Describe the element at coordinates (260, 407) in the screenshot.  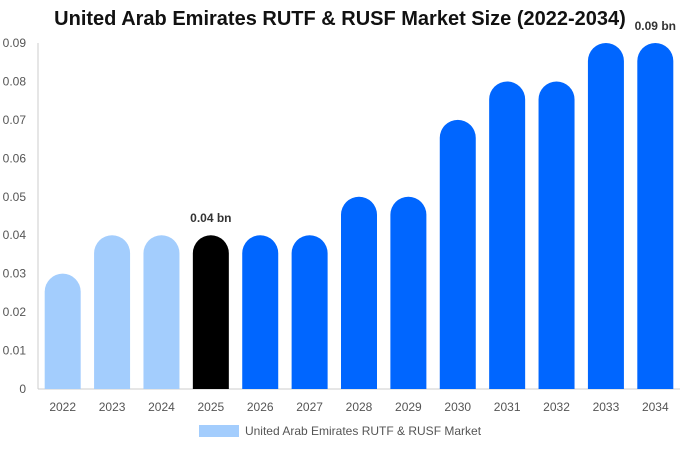
I see `x-tick-label: 2026` at that location.